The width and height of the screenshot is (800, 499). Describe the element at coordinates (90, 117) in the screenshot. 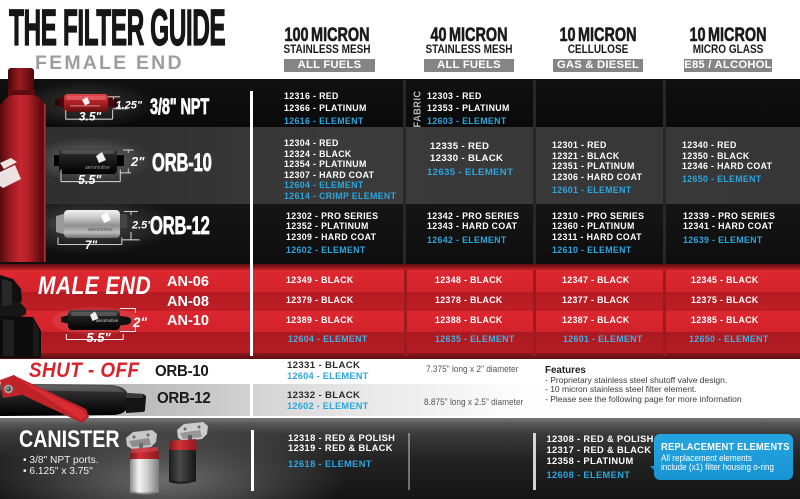

I see `svg-text: 3.5"` at that location.